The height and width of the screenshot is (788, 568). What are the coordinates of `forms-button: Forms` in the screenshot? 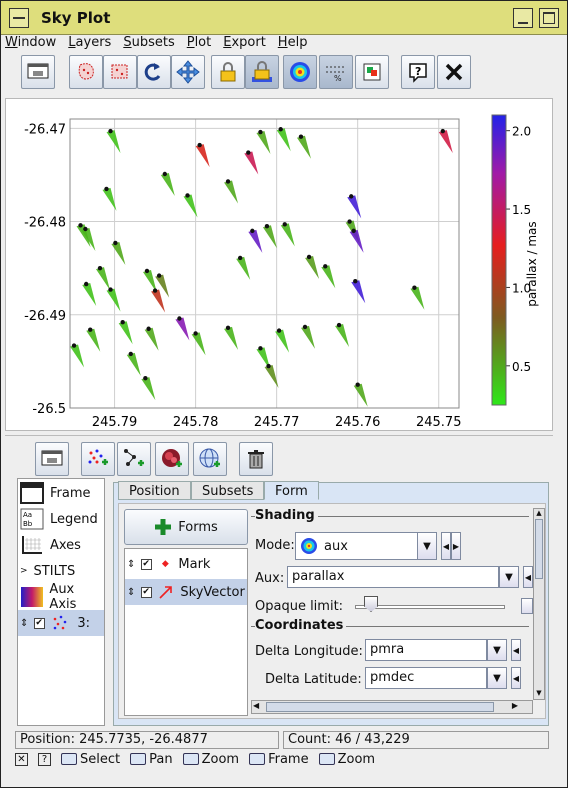 It's located at (186, 527).